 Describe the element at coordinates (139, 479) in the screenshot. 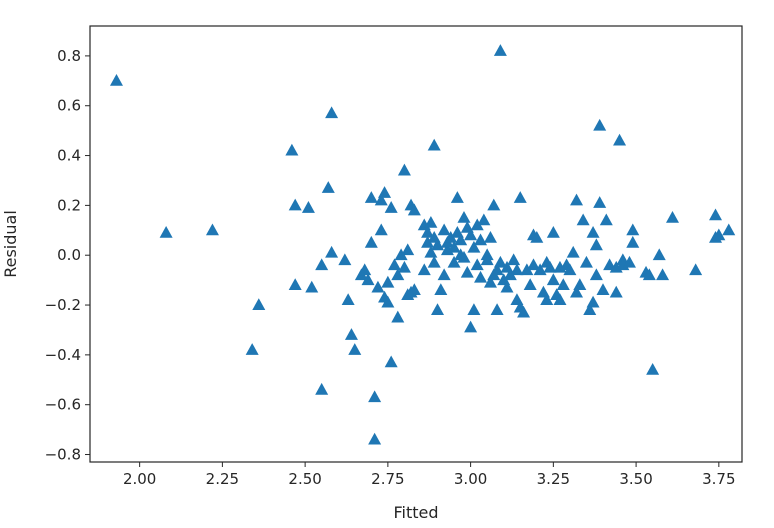

I see `x-tick-label: 2.00` at that location.